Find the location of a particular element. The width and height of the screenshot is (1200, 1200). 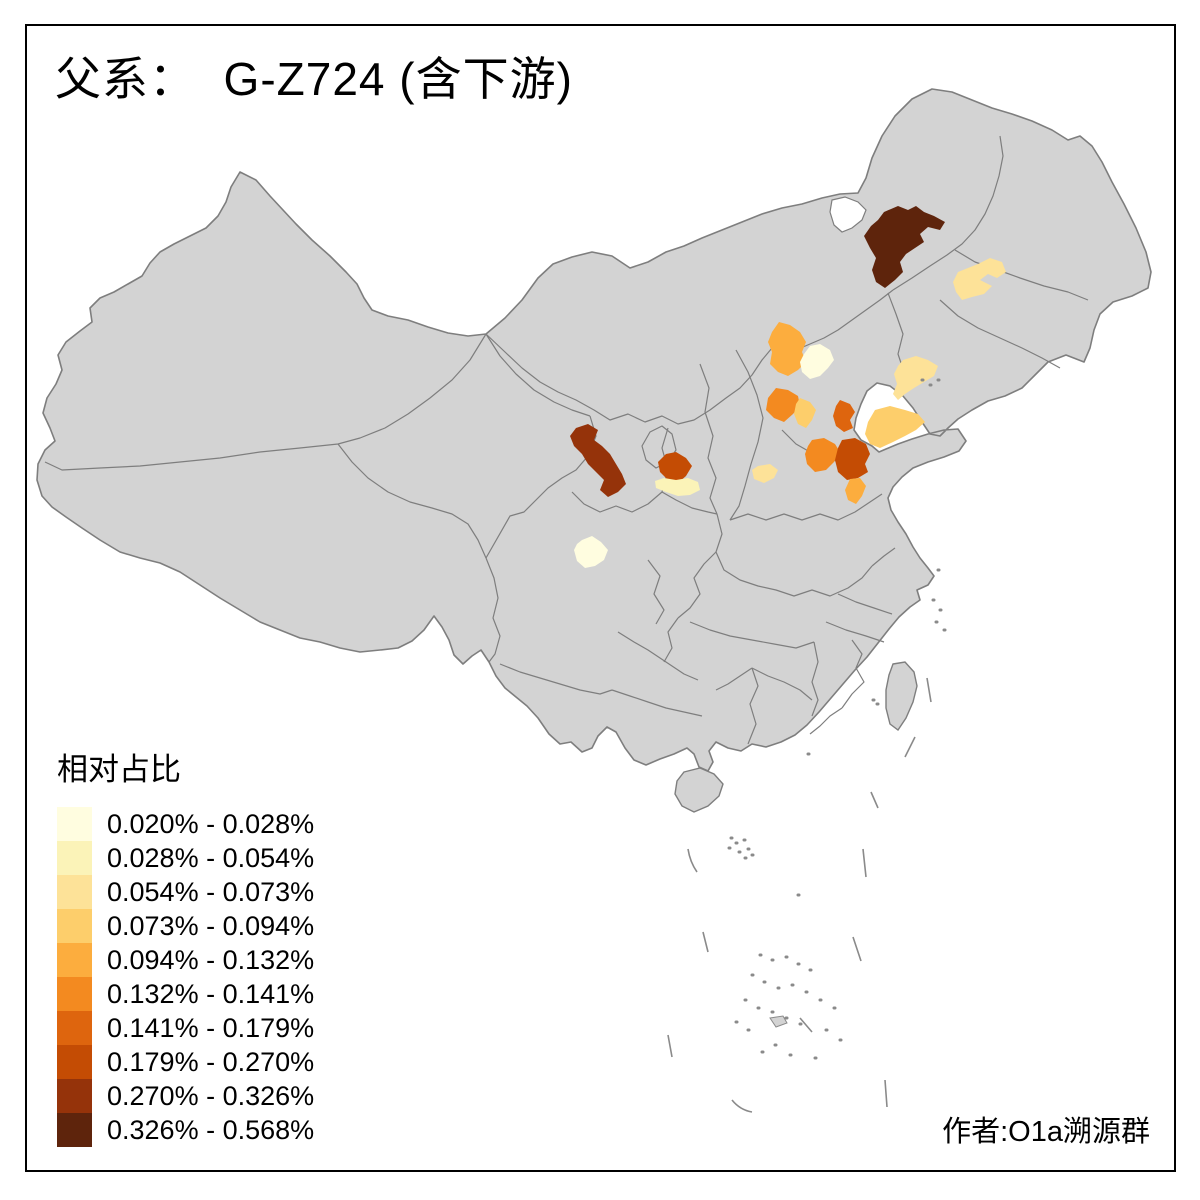

choropleth-regions is located at coordinates (788, 387).